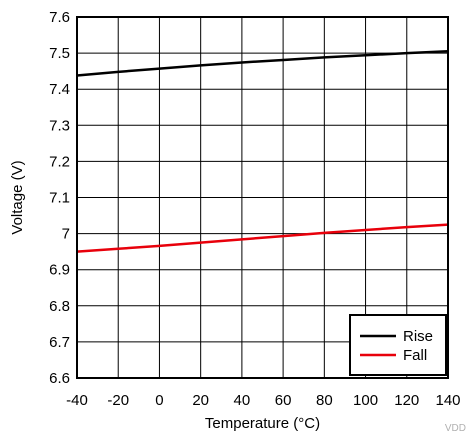  Describe the element at coordinates (77, 400) in the screenshot. I see `x-tick-label: -40` at that location.